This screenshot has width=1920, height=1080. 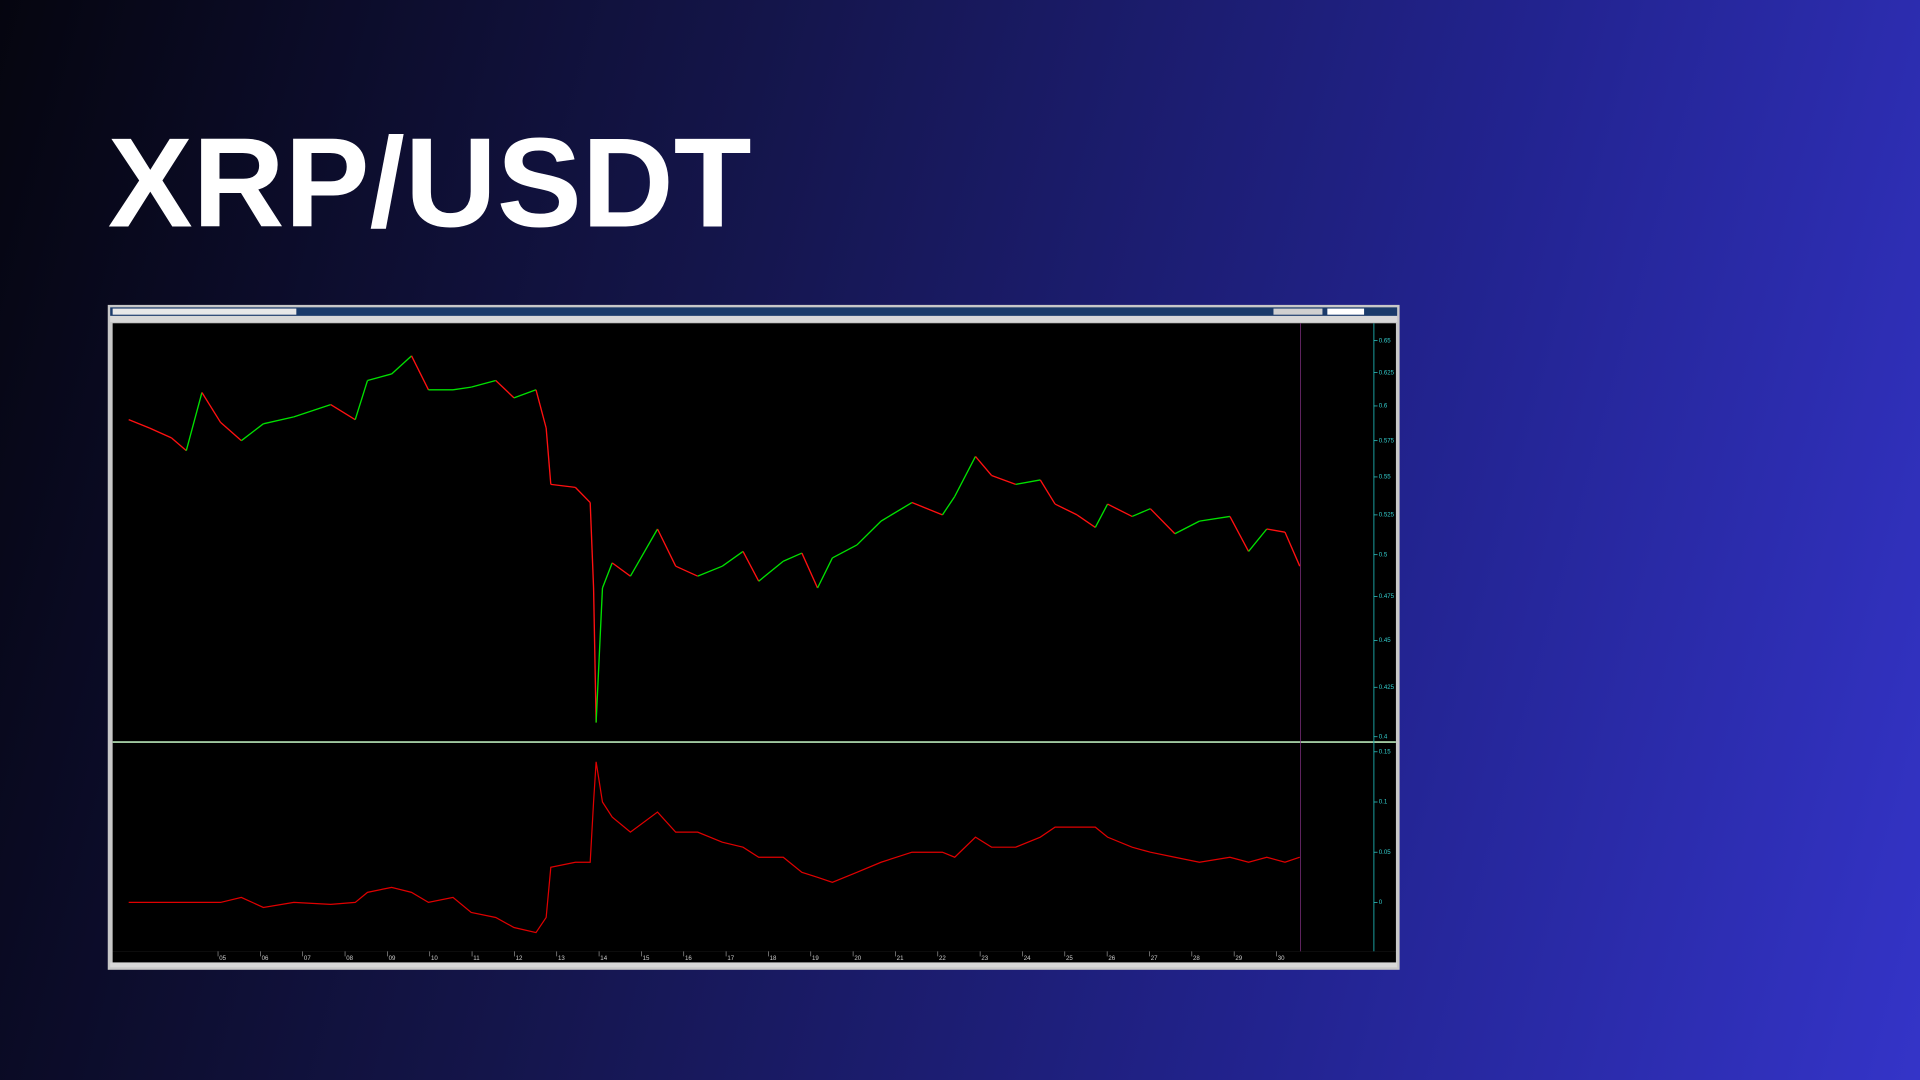 What do you see at coordinates (307, 958) in the screenshot?
I see `x-tick-label: 07` at bounding box center [307, 958].